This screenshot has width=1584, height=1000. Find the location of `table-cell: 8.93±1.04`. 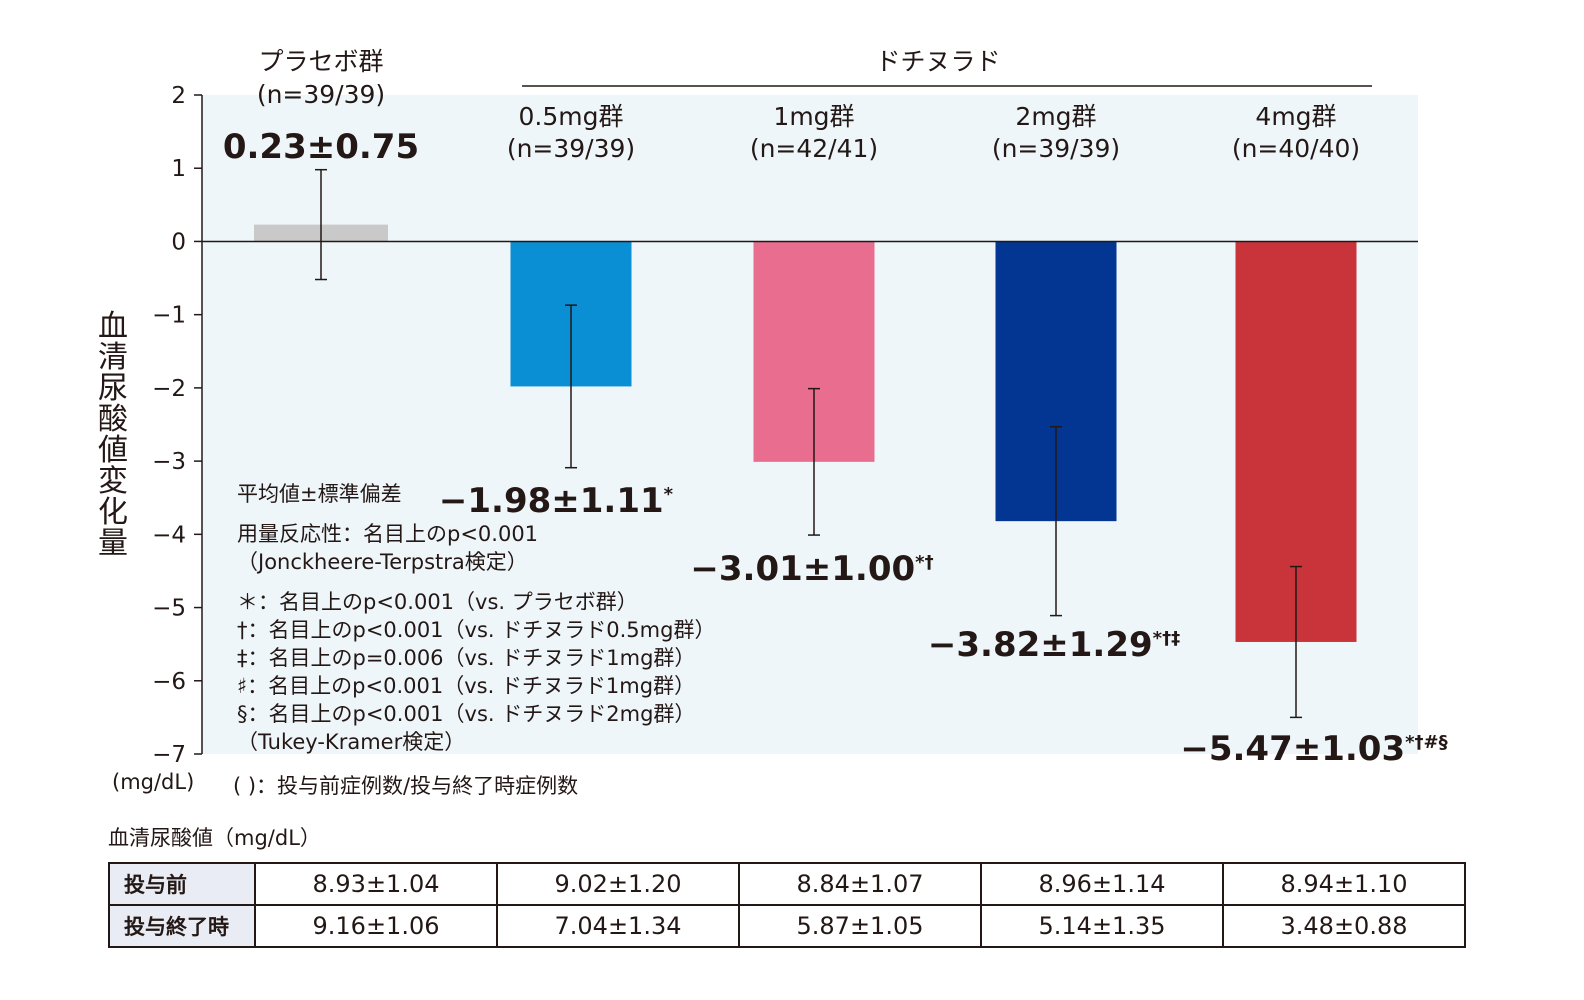

table-cell: 8.93±1.04 is located at coordinates (376, 884).